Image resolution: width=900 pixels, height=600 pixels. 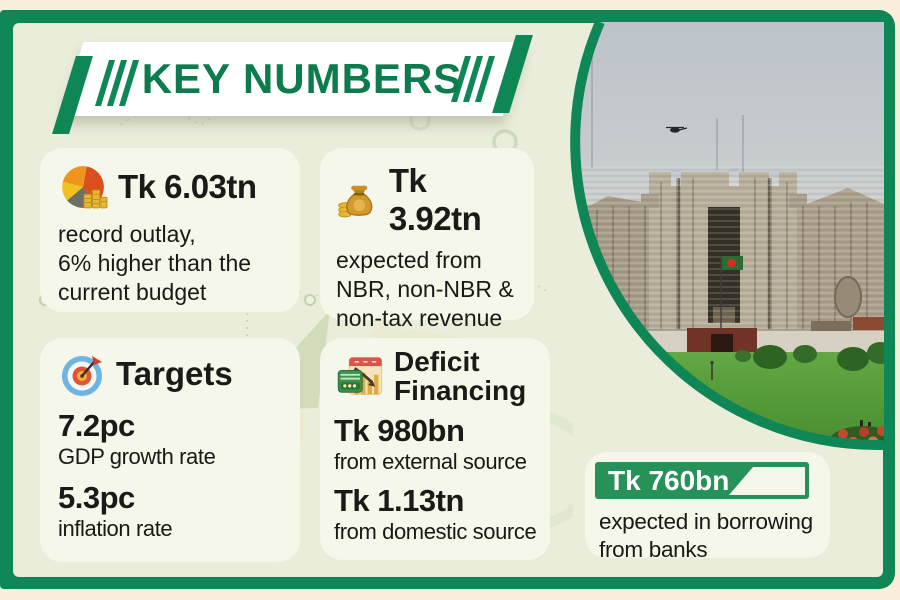 I want to click on helicopter-silhouette, so click(x=677, y=129).